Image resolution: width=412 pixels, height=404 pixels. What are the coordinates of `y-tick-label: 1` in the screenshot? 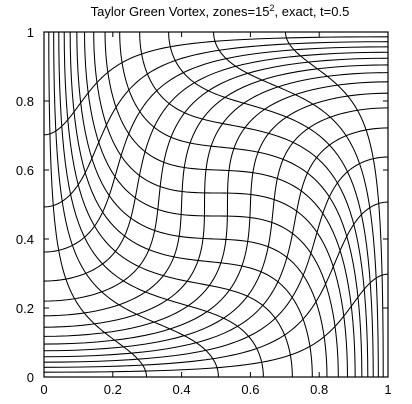 It's located at (30, 32).